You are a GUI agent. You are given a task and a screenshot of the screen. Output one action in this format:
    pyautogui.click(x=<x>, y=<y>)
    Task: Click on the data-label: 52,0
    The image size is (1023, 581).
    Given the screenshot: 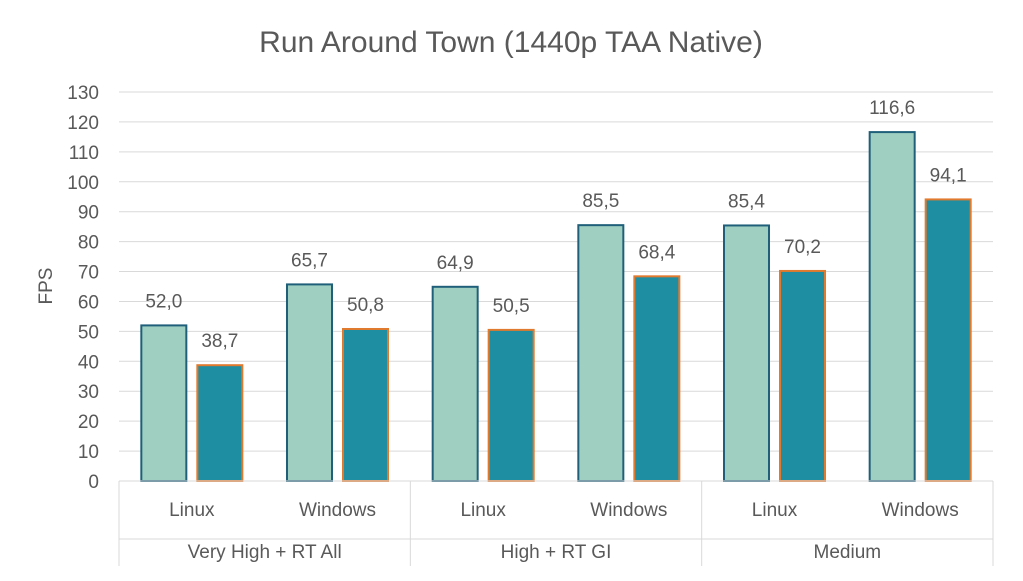 What is the action you would take?
    pyautogui.click(x=163, y=301)
    